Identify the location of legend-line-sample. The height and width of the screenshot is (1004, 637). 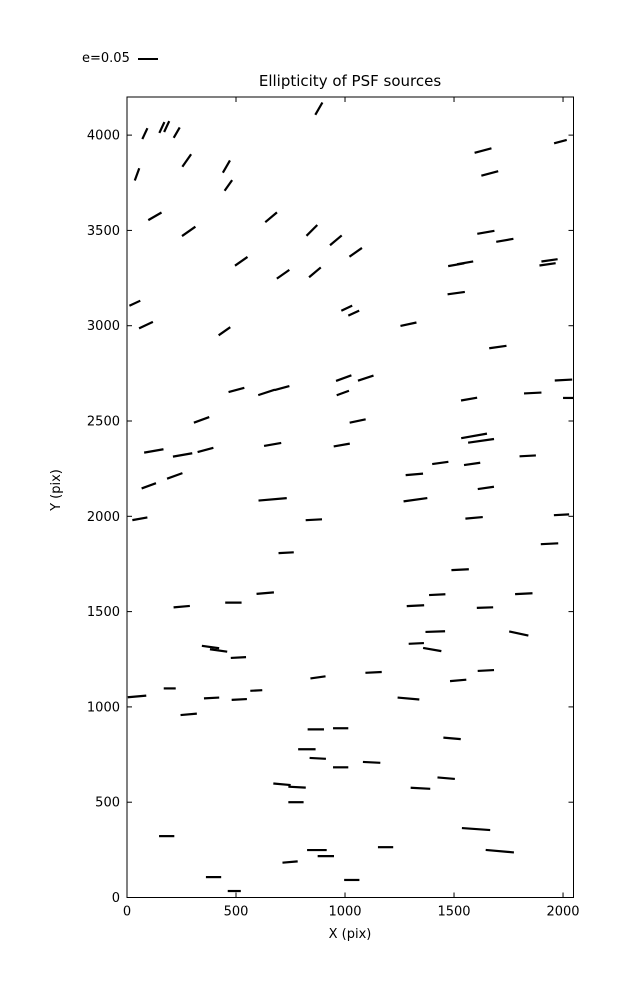
(147, 58).